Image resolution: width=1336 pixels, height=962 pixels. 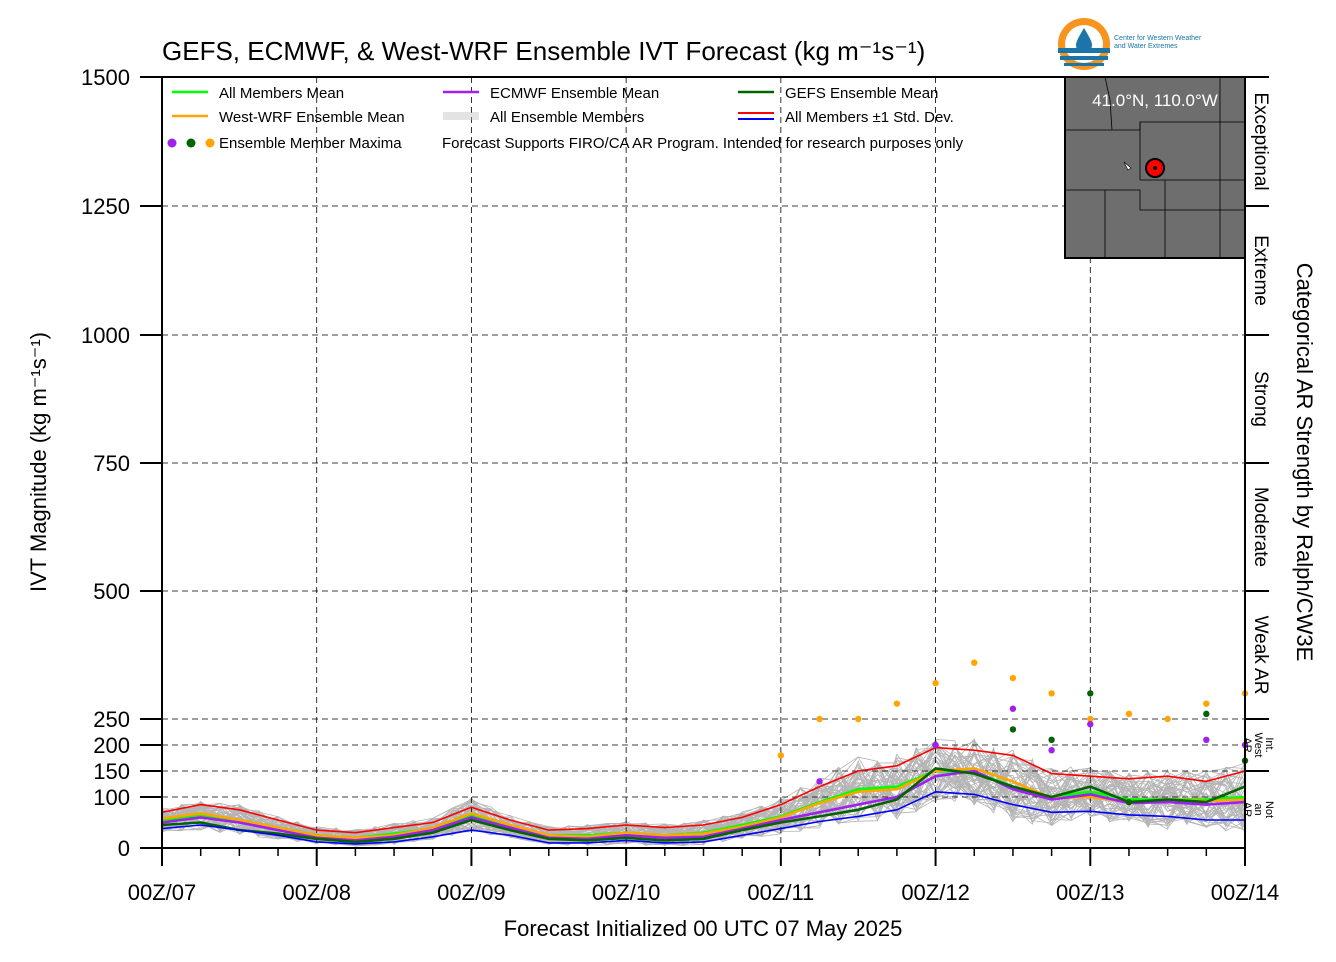 I want to click on y-tick-label: 100, so click(x=111, y=797).